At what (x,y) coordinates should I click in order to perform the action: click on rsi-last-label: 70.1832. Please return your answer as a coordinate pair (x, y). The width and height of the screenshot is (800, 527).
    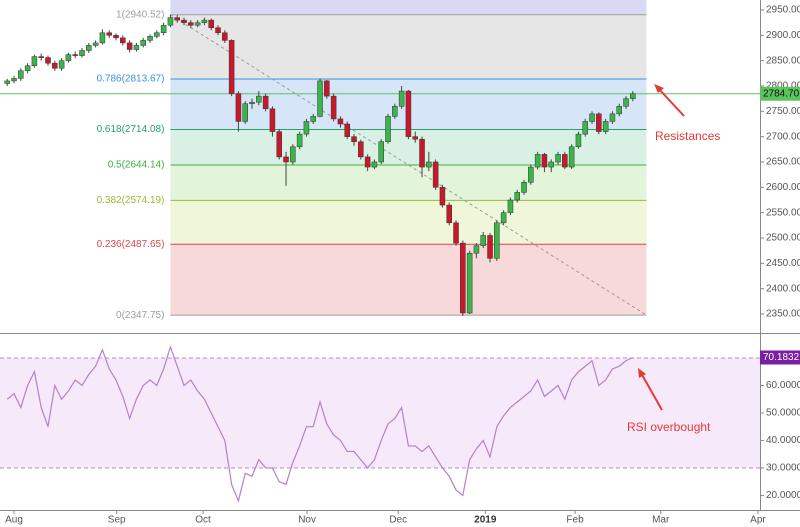
    Looking at the image, I should click on (781, 357).